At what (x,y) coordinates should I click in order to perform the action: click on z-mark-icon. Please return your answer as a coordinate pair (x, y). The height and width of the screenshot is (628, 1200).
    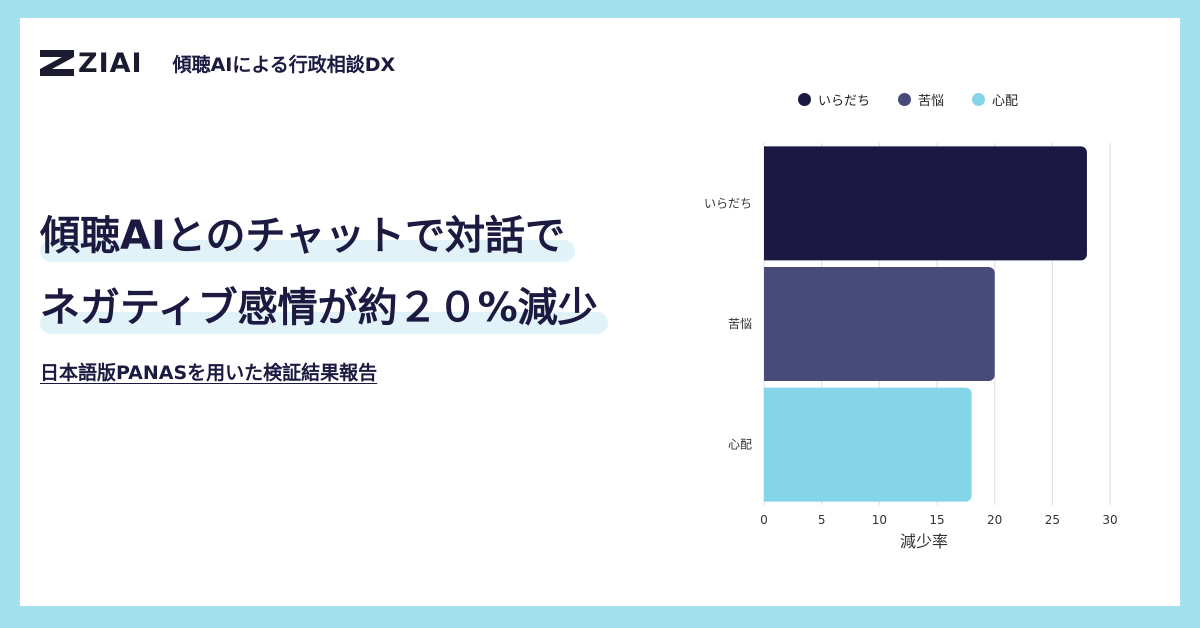
    Looking at the image, I should click on (57, 63).